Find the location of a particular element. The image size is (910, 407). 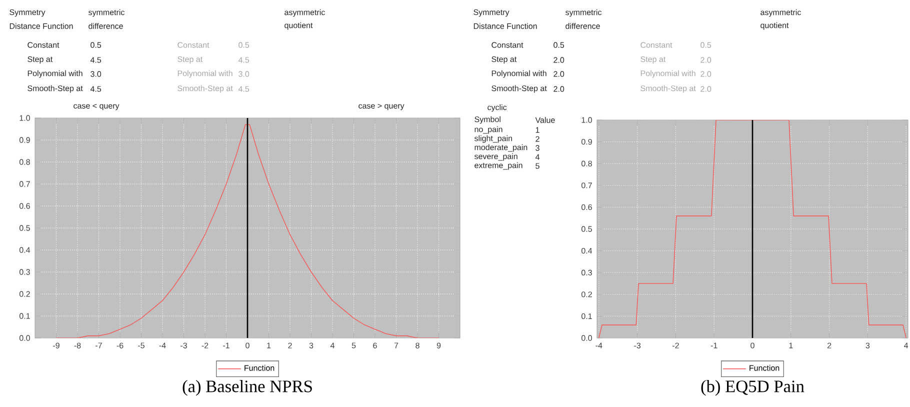

text: 1 is located at coordinates (538, 130).